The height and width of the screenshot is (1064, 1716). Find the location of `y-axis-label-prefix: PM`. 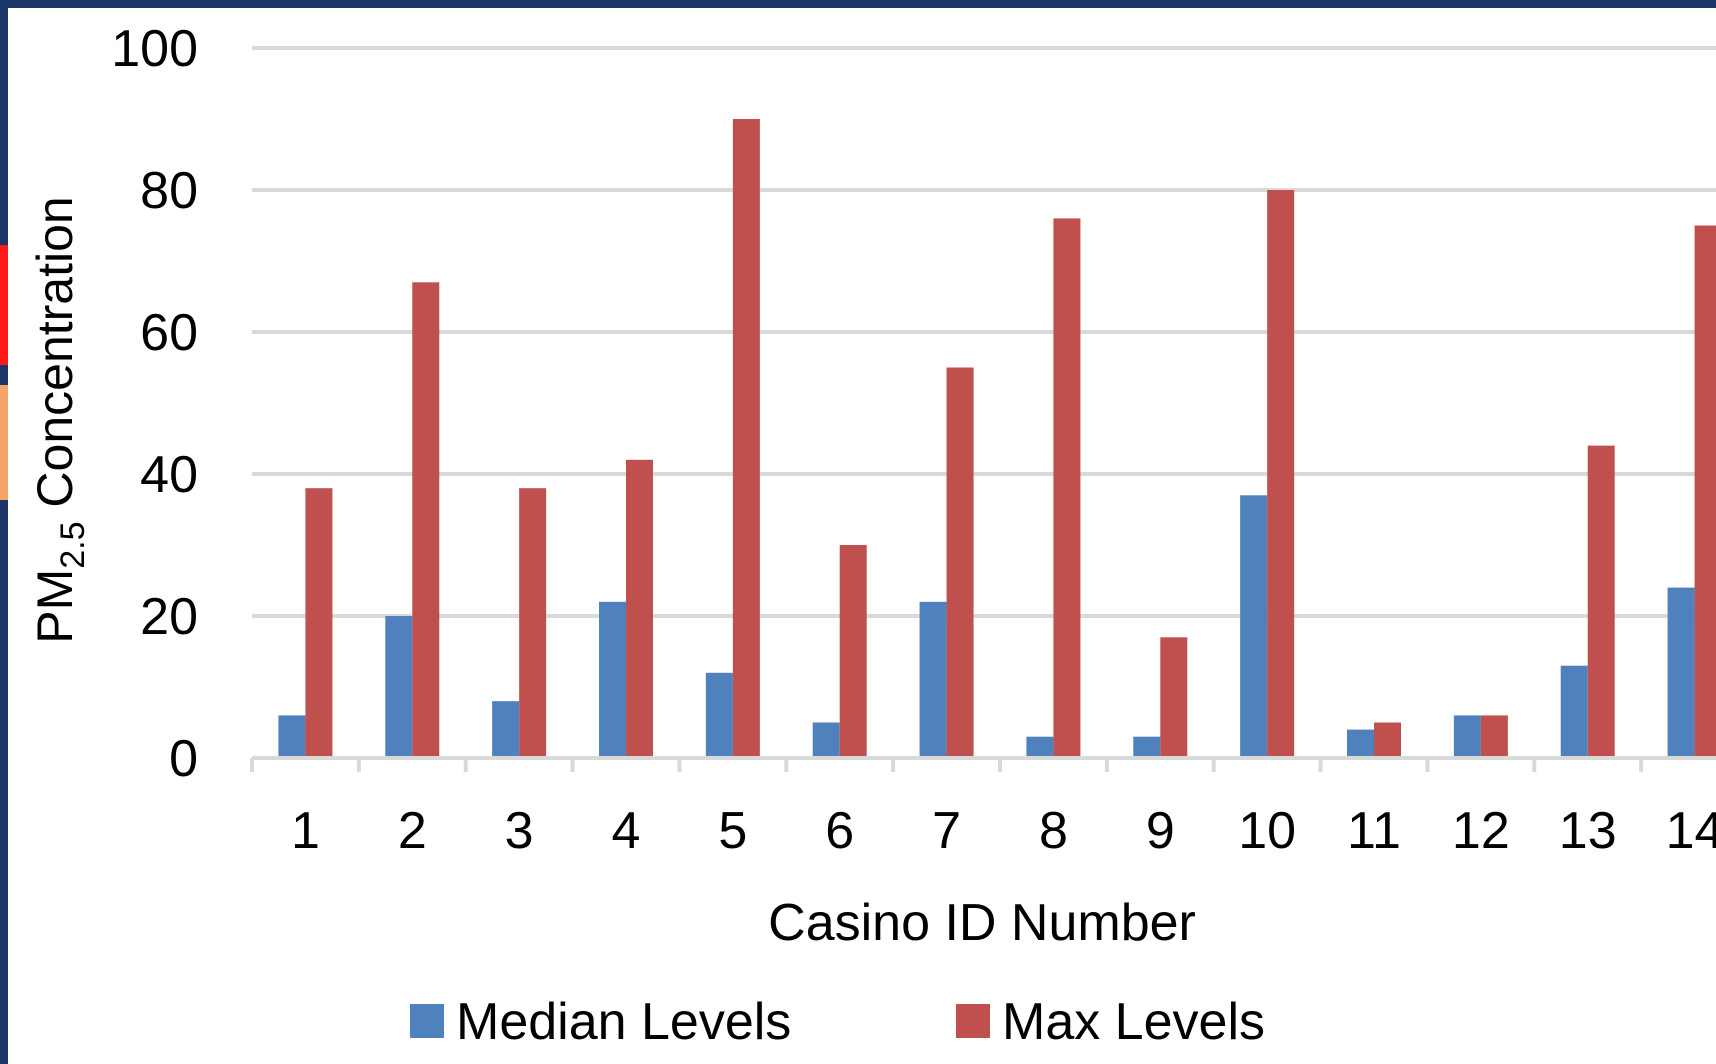

y-axis-label-prefix: PM is located at coordinates (55, 606).